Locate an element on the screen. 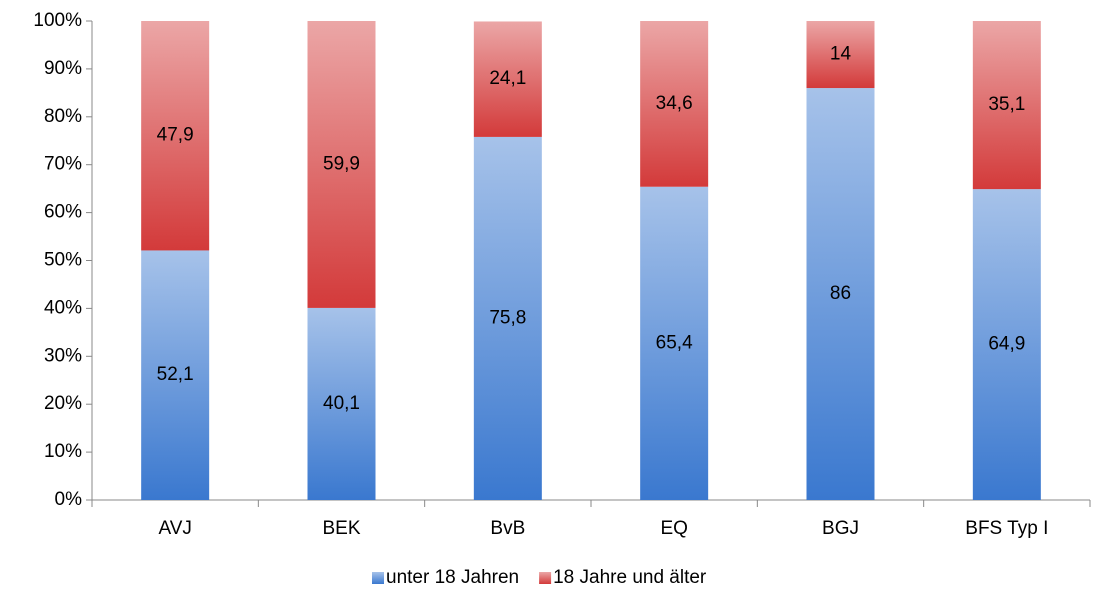  value-label: 86 is located at coordinates (840, 293).